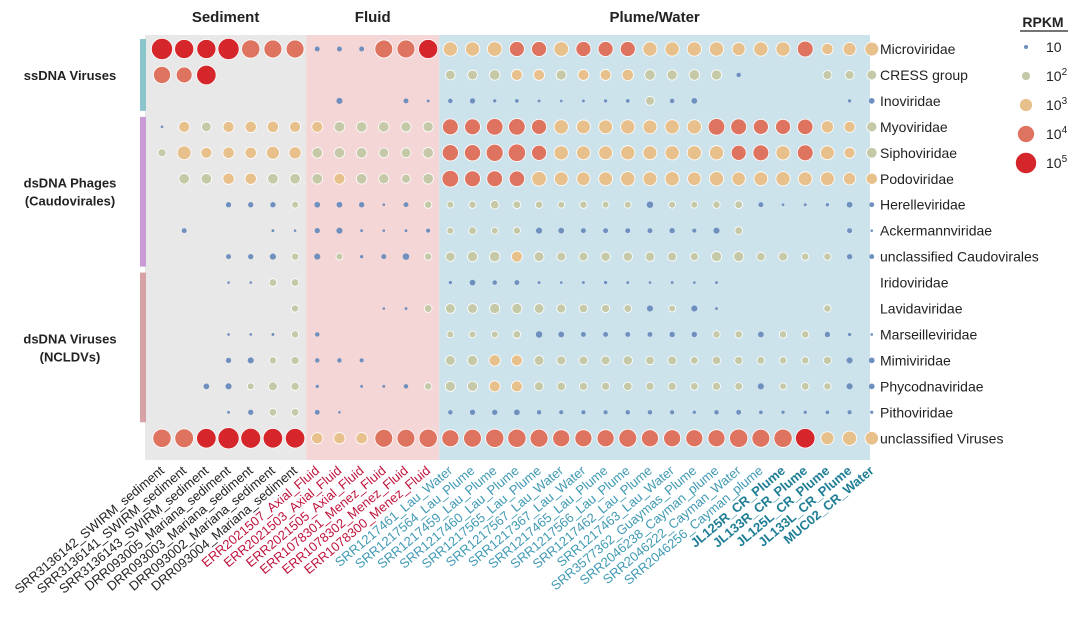 The image size is (1080, 627). Describe the element at coordinates (941, 438) in the screenshot. I see `family-label: unclassified Viruses` at that location.